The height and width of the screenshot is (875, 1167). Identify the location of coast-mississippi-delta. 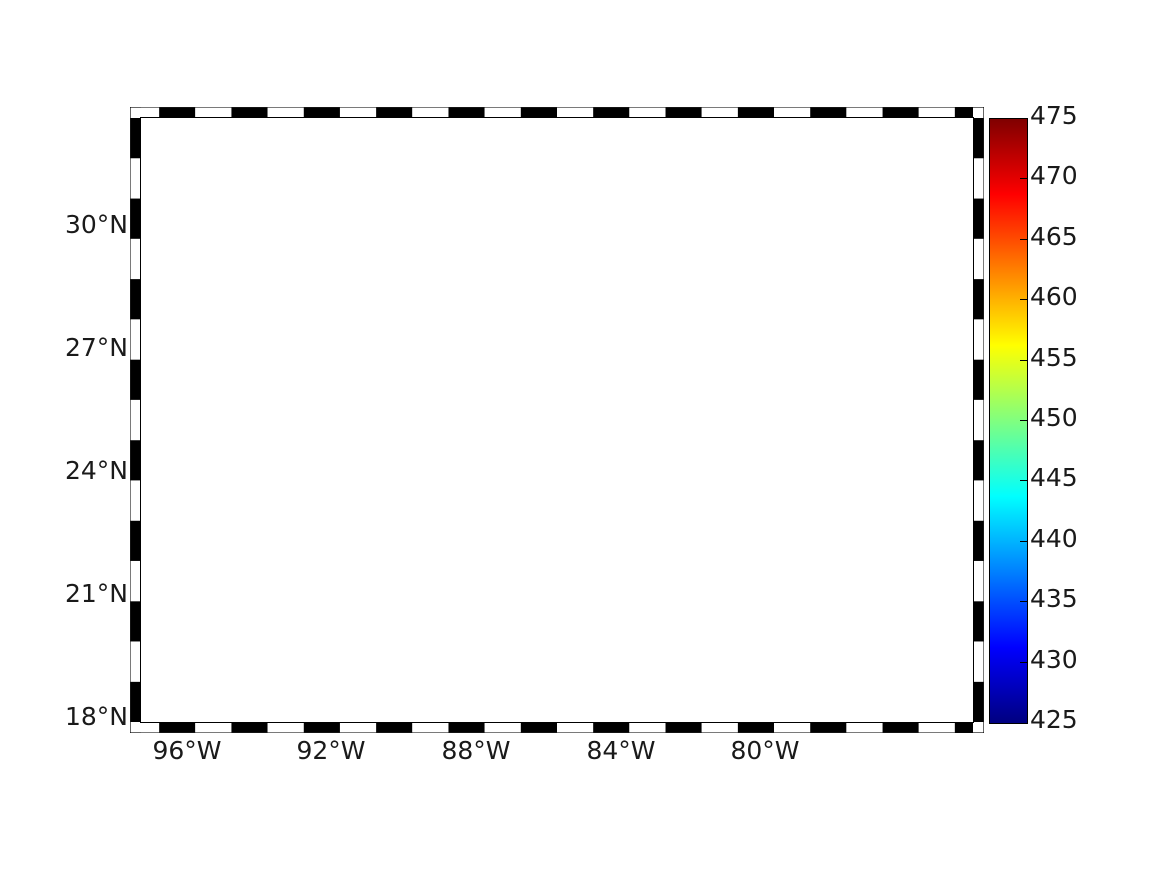
(488, 250).